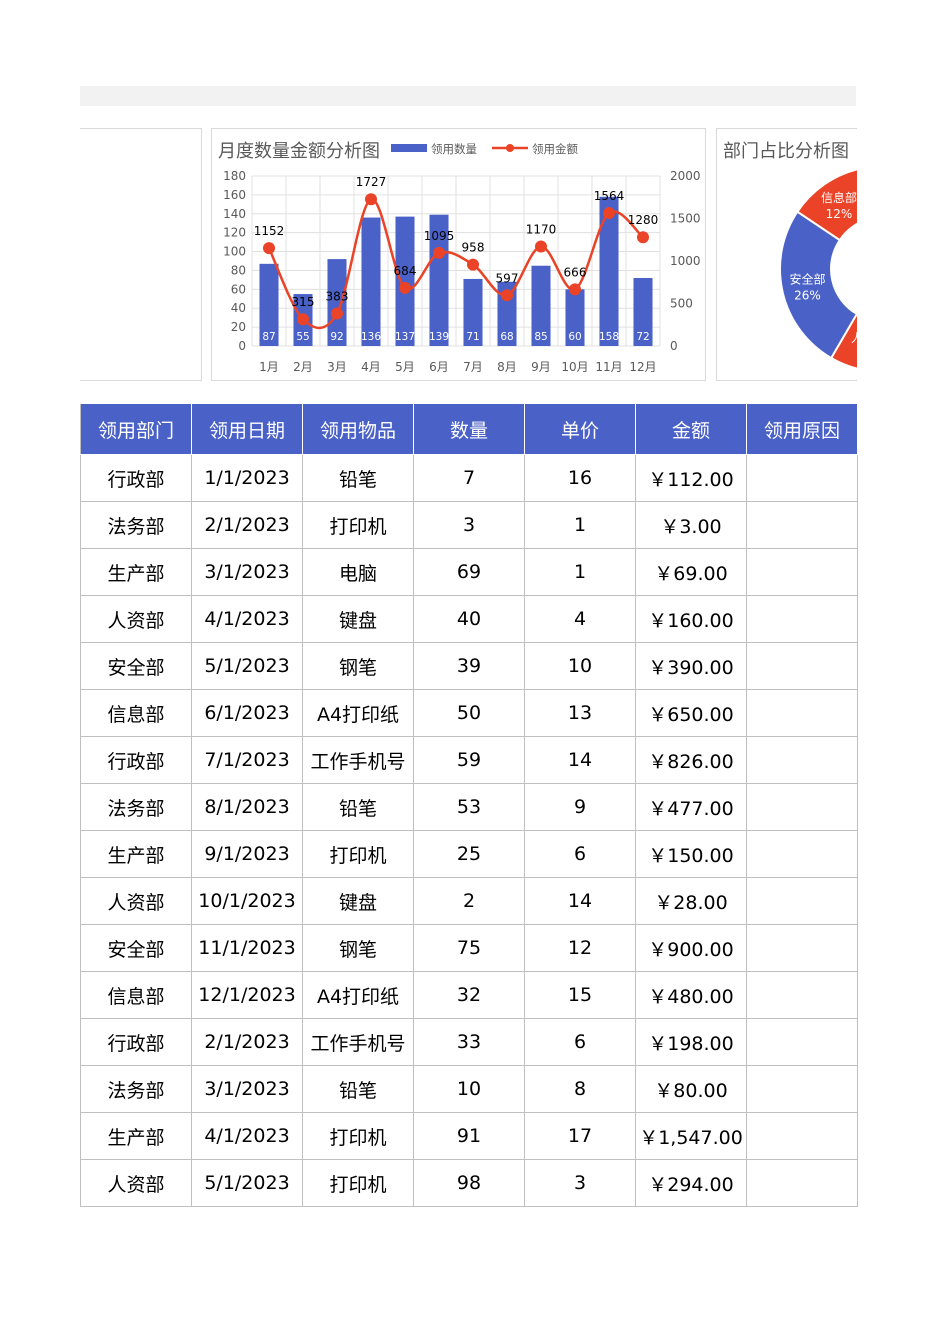 The width and height of the screenshot is (950, 1344). Describe the element at coordinates (691, 1183) in the screenshot. I see `table-cell: ￥294.00` at that location.